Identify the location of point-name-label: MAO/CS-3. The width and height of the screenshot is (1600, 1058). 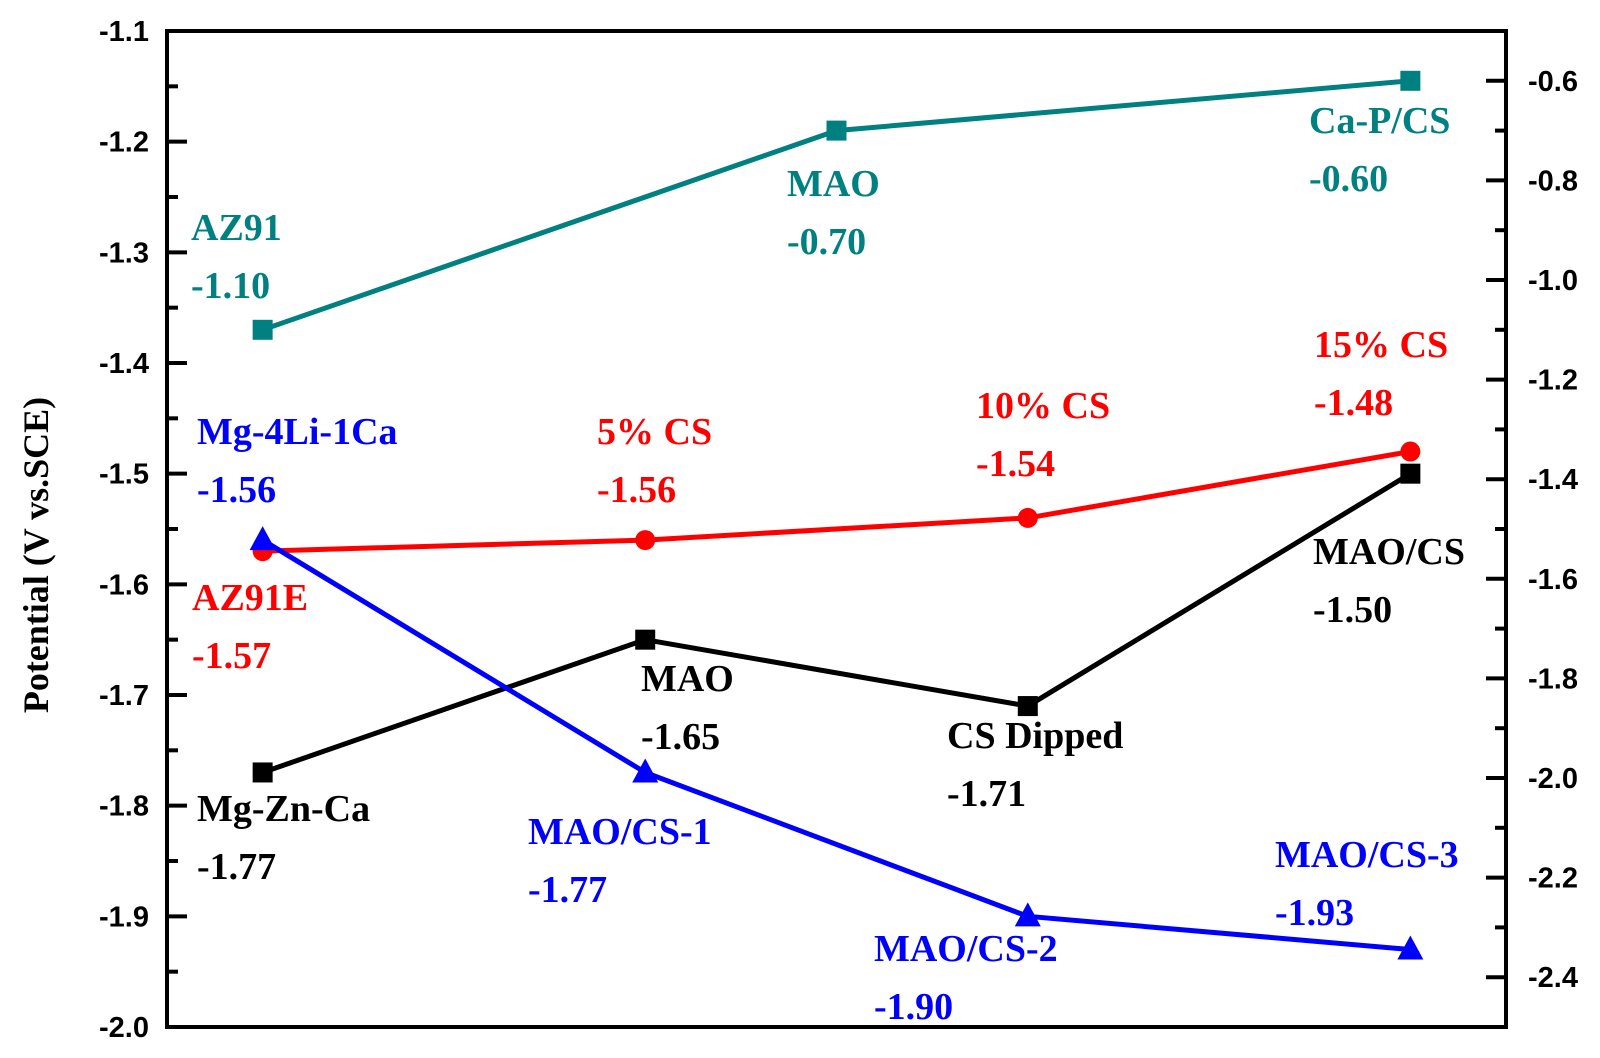
(1367, 855).